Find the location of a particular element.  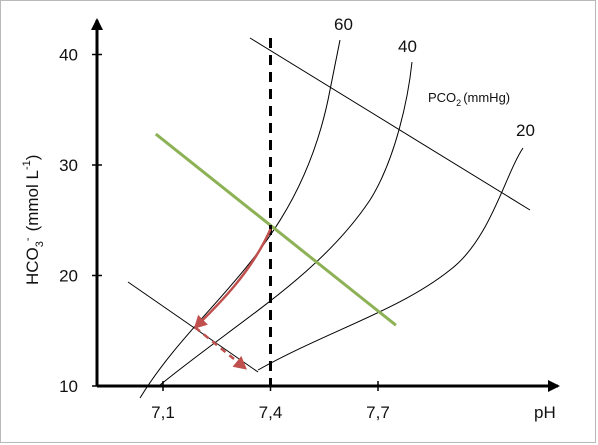

isopleth-label-20: 20 is located at coordinates (525, 130).